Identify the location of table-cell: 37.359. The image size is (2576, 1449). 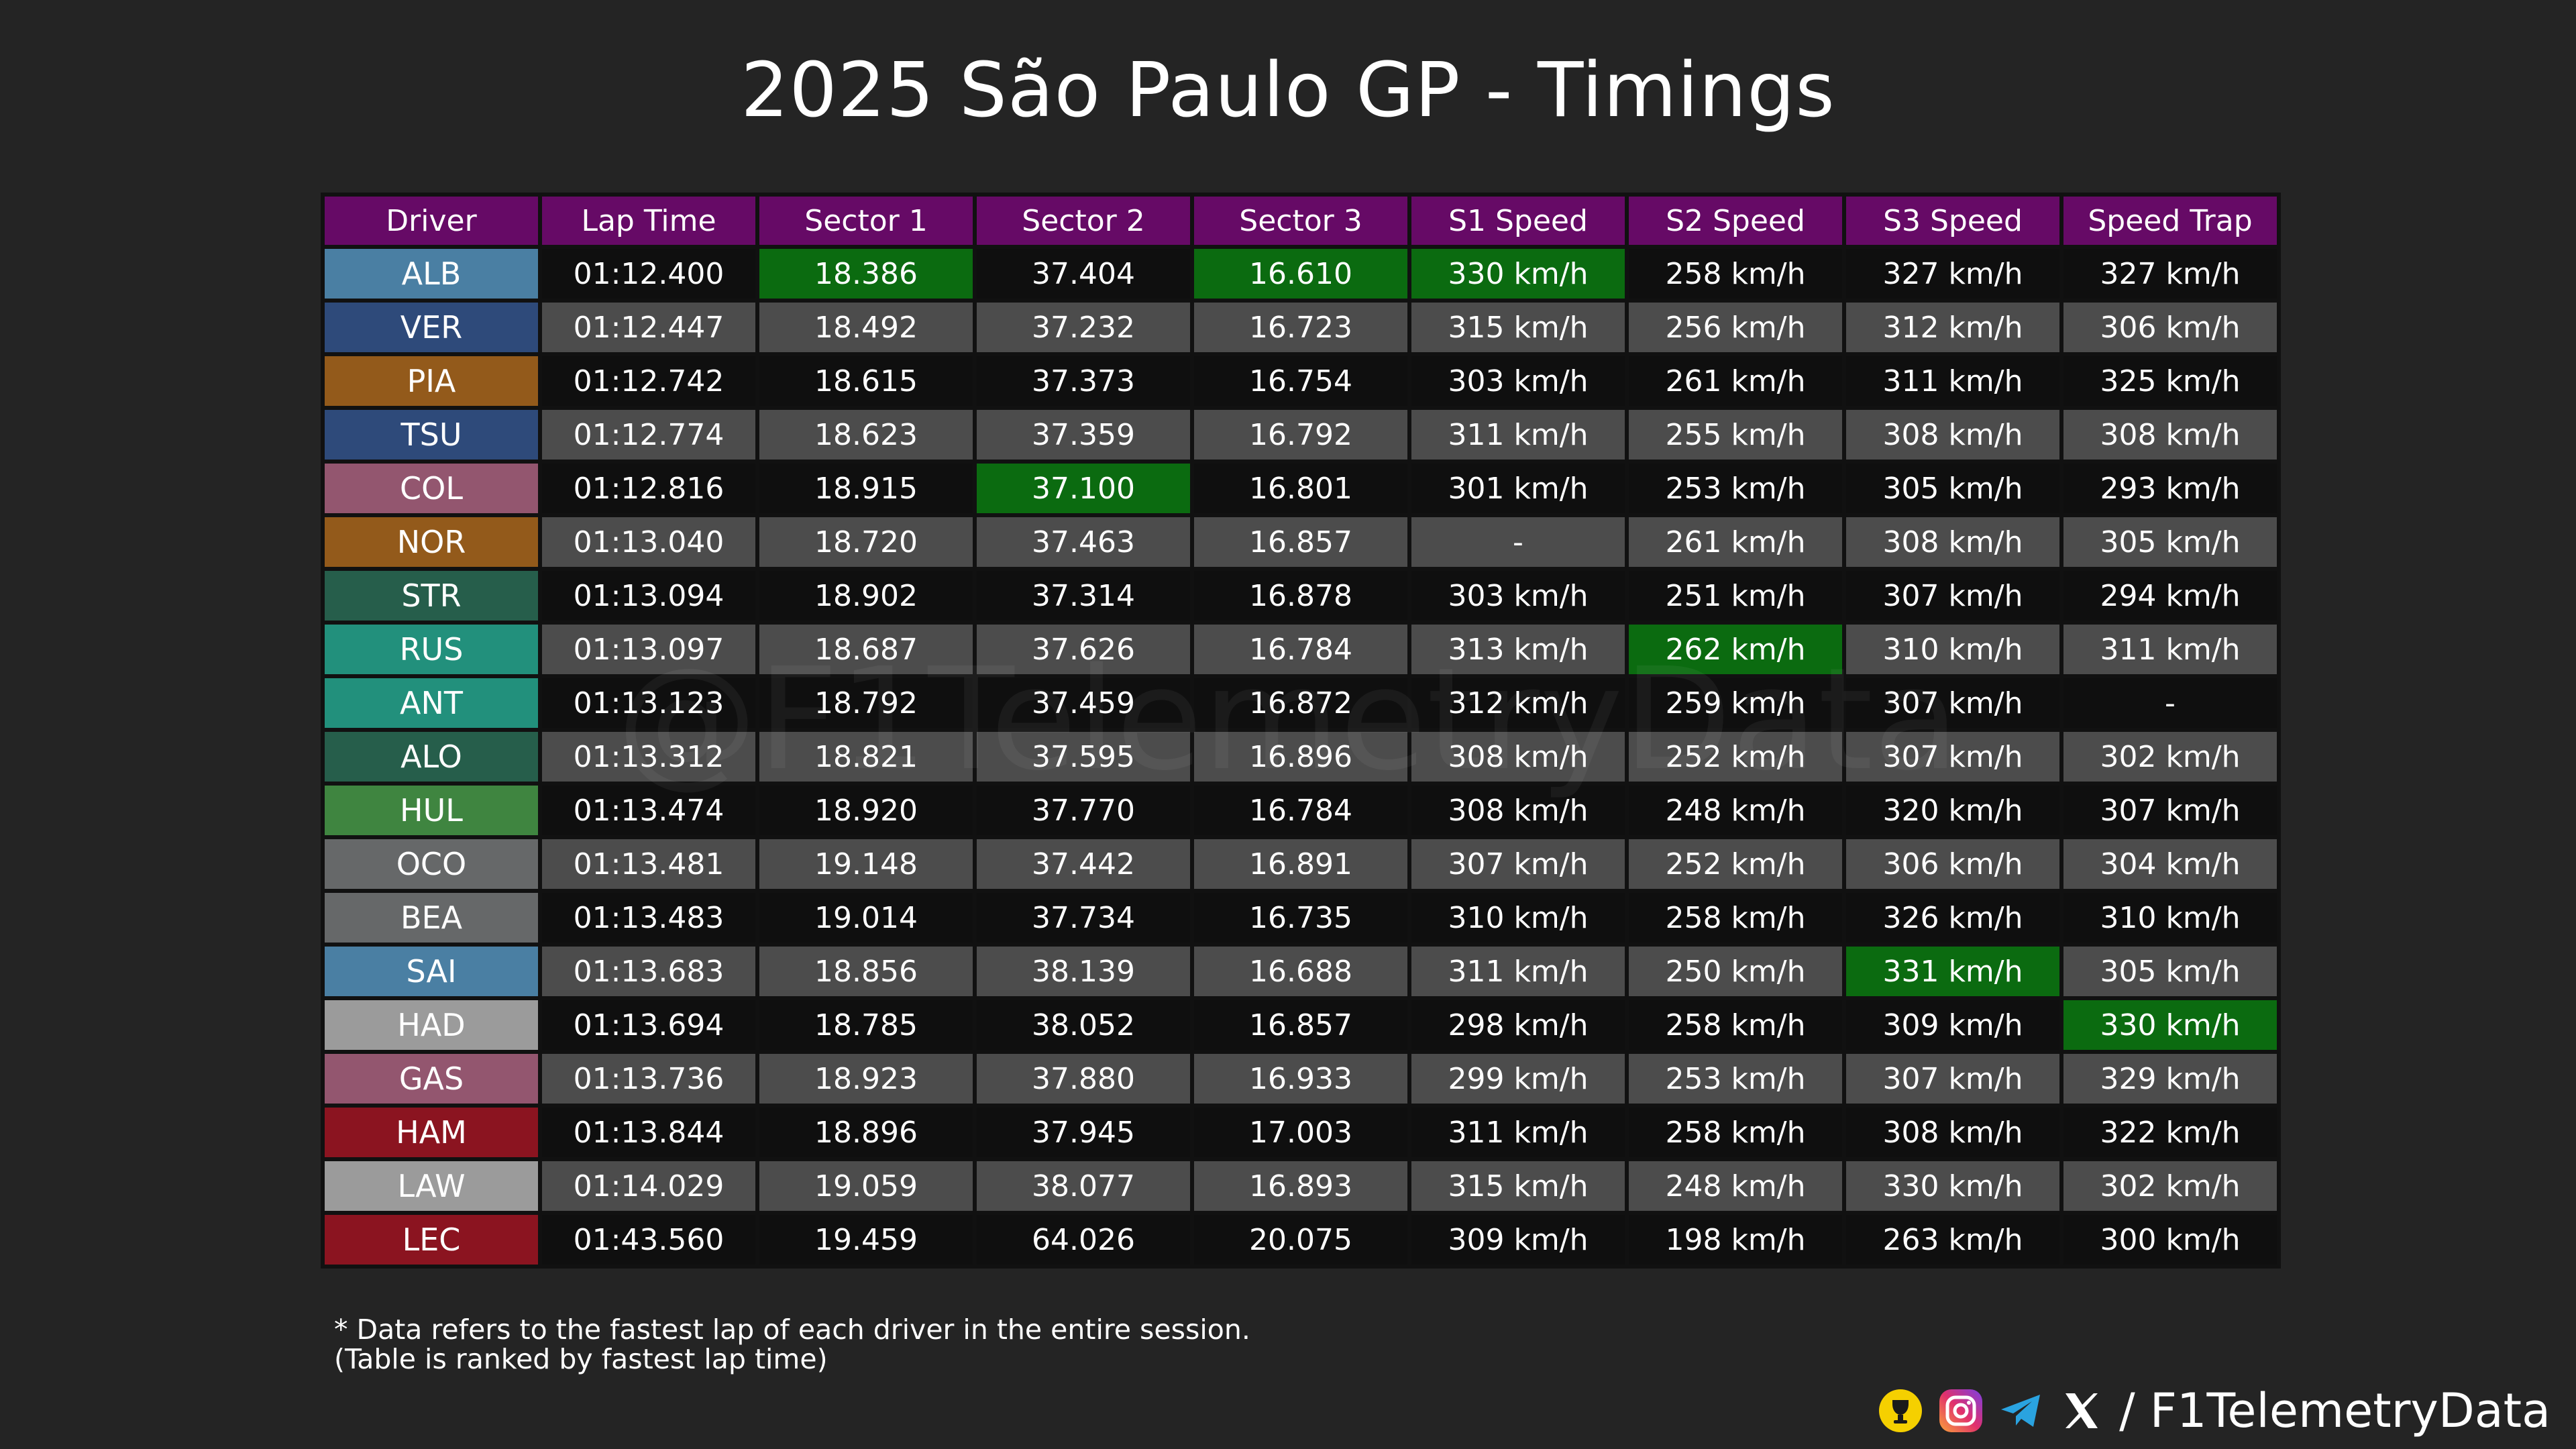
(1083, 435).